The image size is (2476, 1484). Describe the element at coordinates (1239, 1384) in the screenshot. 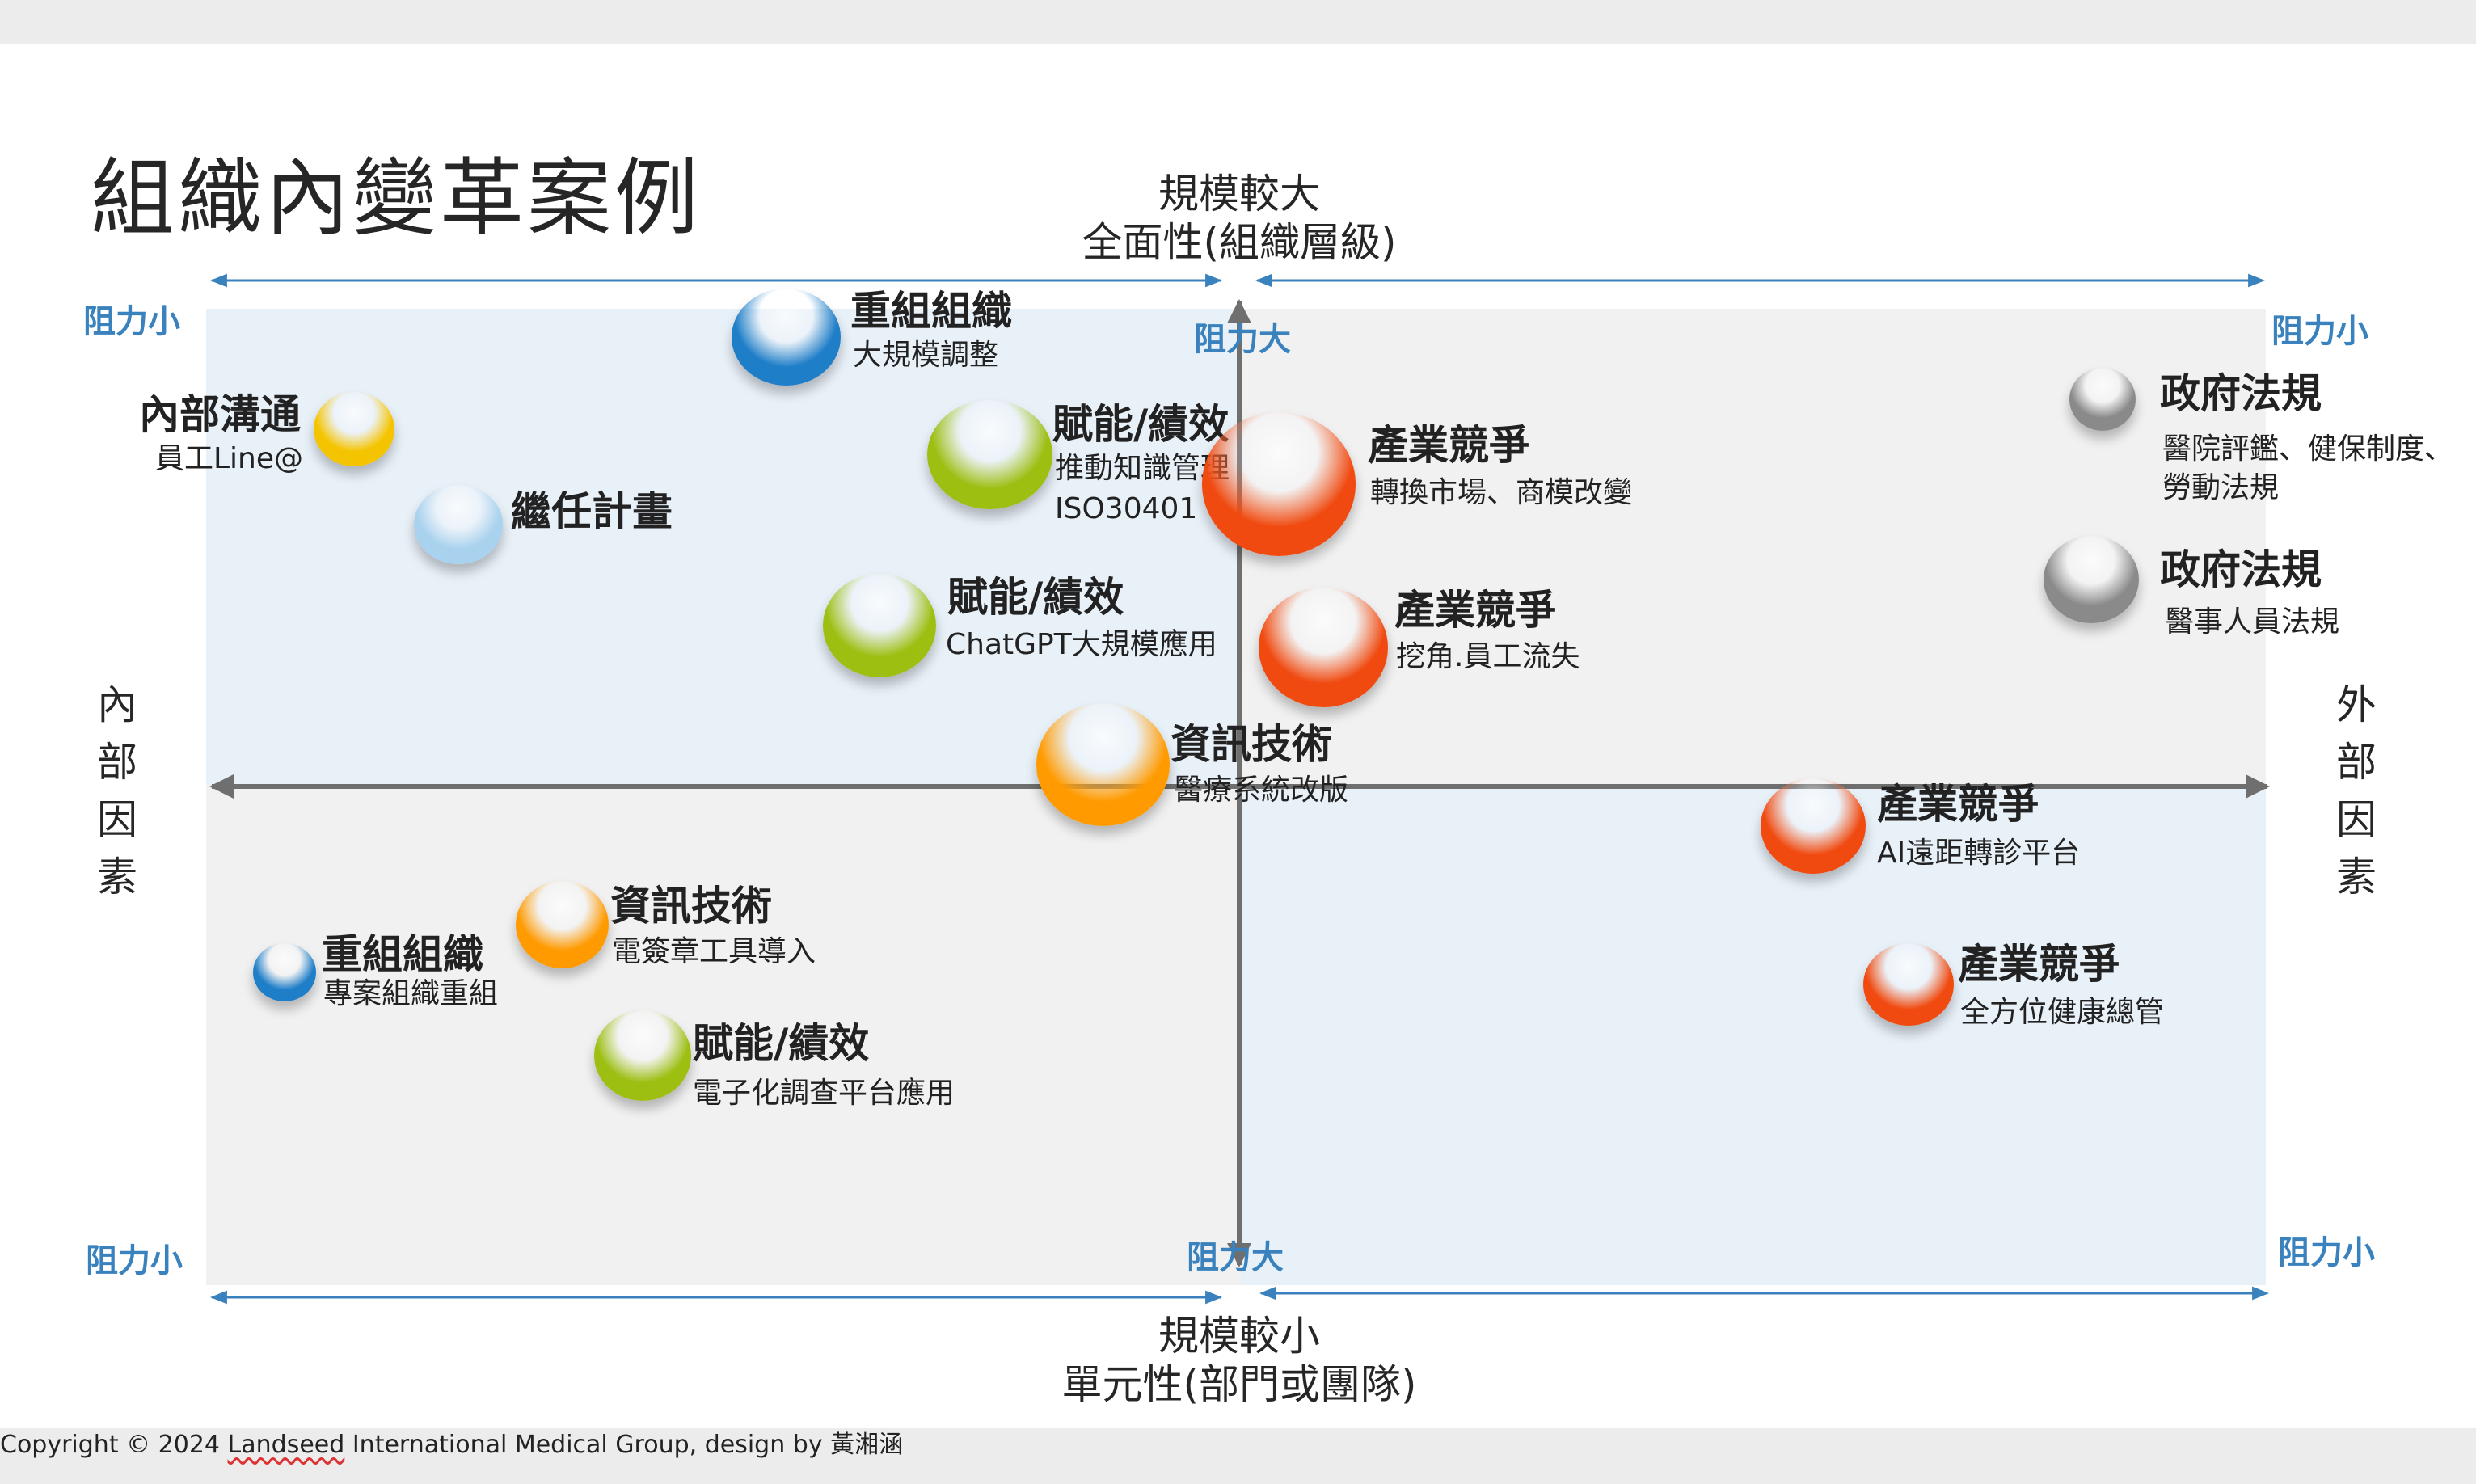

I see `bottom-axis-line2: 單元性(部門或團隊)` at that location.